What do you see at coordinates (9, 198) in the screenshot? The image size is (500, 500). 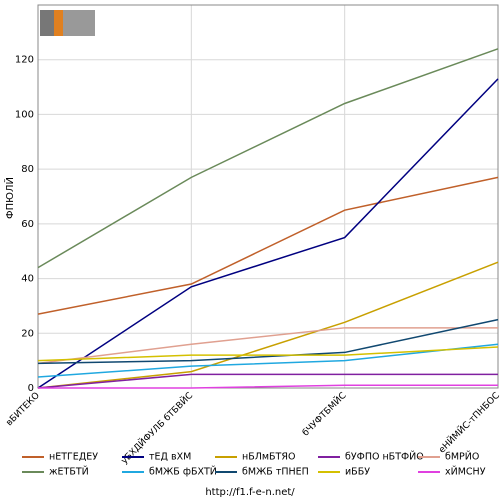 I see `y-axis-label: ФПЮЛЙ` at bounding box center [9, 198].